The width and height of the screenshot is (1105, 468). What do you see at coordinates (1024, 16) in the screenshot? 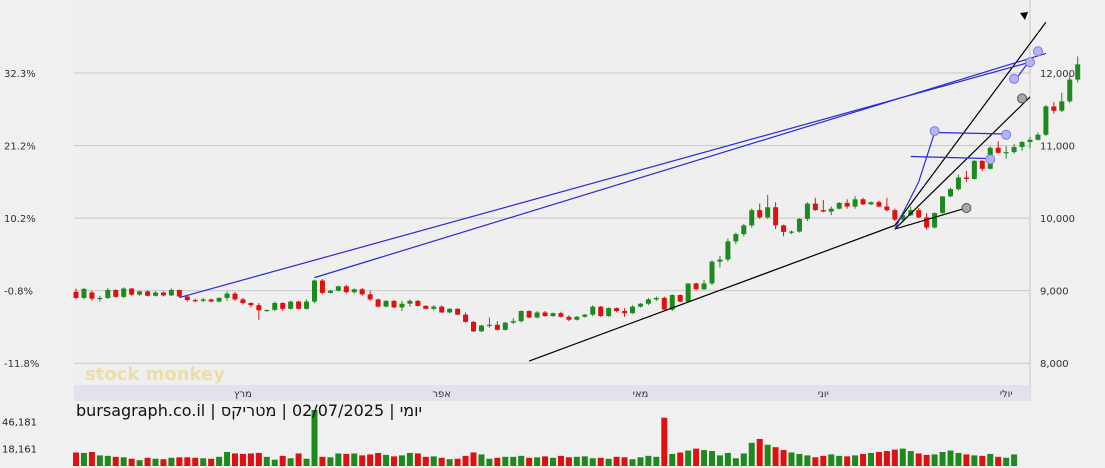
I see `trend-arrowhead` at bounding box center [1024, 16].